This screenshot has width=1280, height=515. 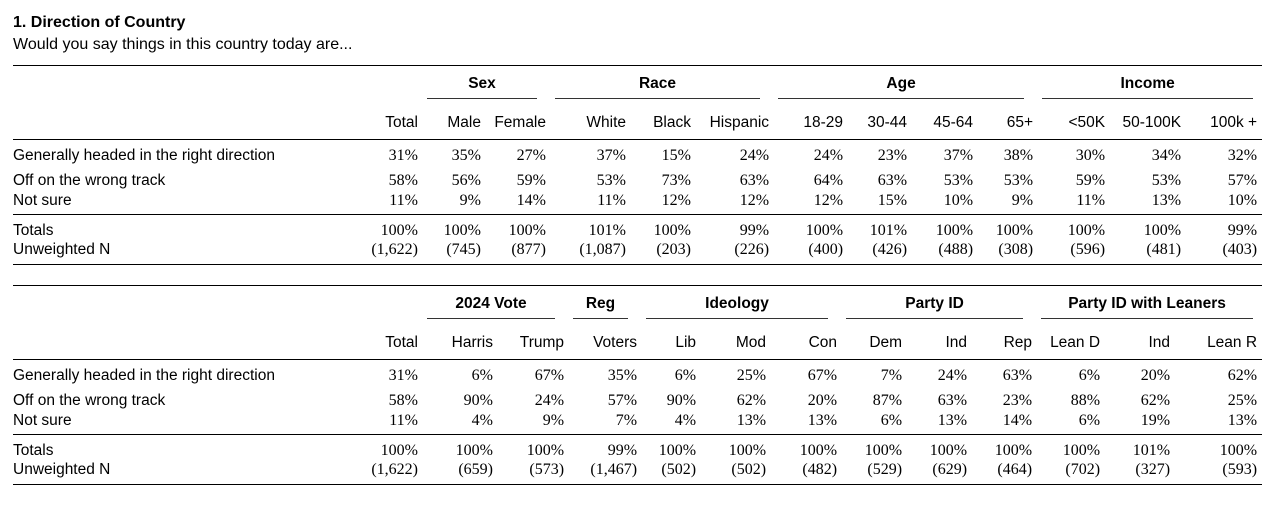 I want to click on group-header: Sex, so click(x=482, y=82).